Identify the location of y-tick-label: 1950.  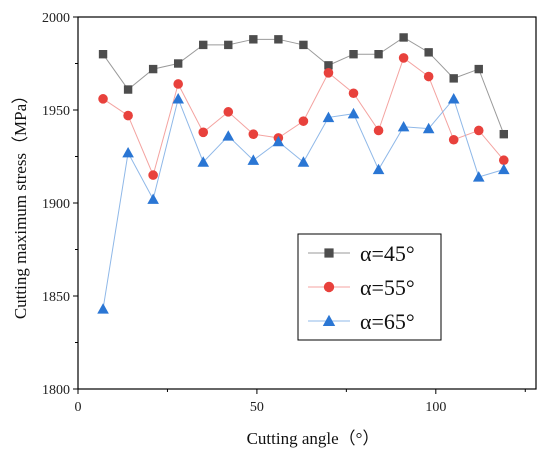
(56, 111).